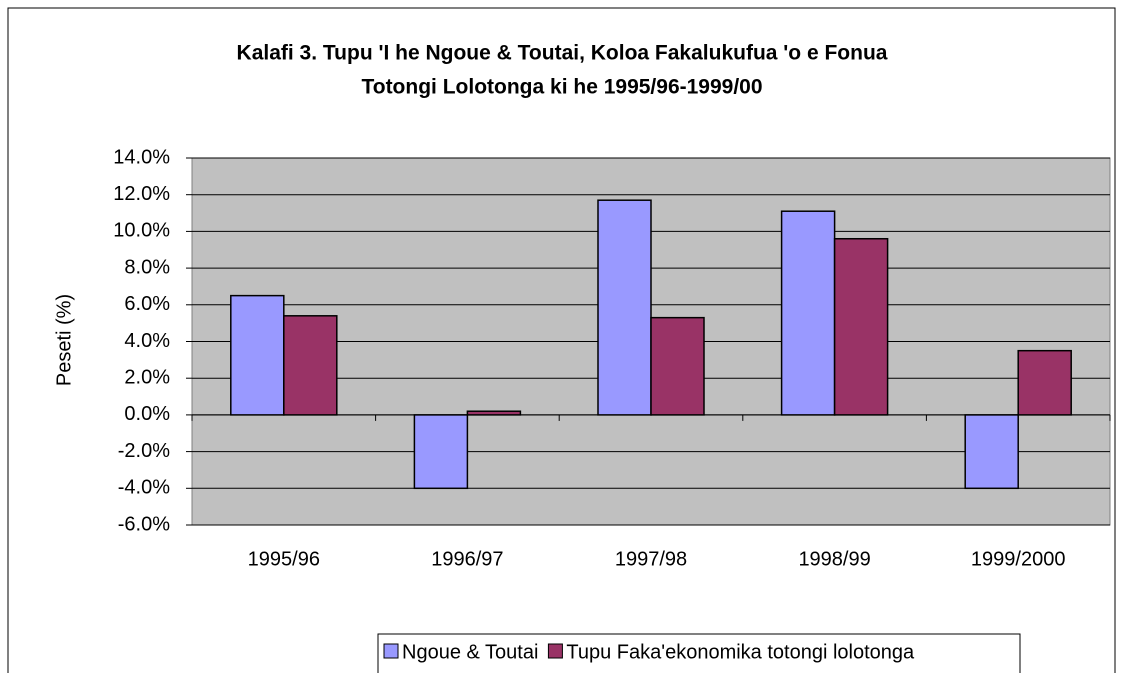  I want to click on y-tick-label: 0.0%, so click(147, 414).